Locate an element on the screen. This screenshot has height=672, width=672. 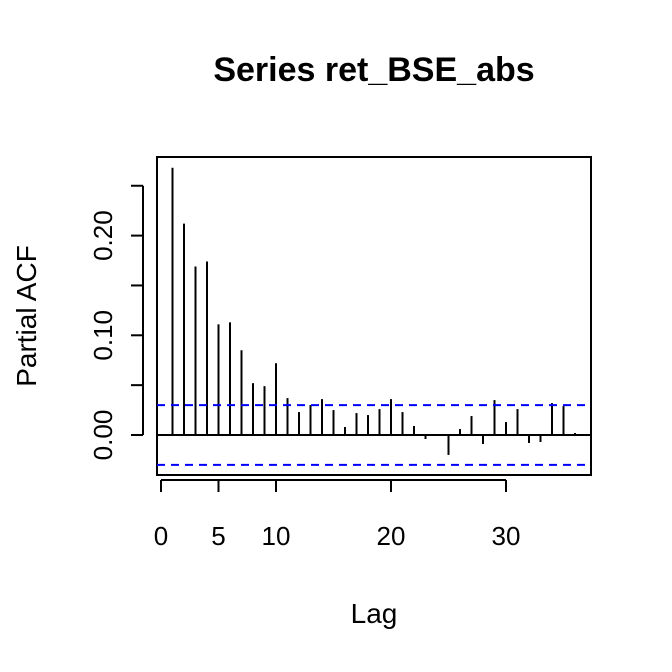
y-tick-label: 0.10 is located at coordinates (103, 335).